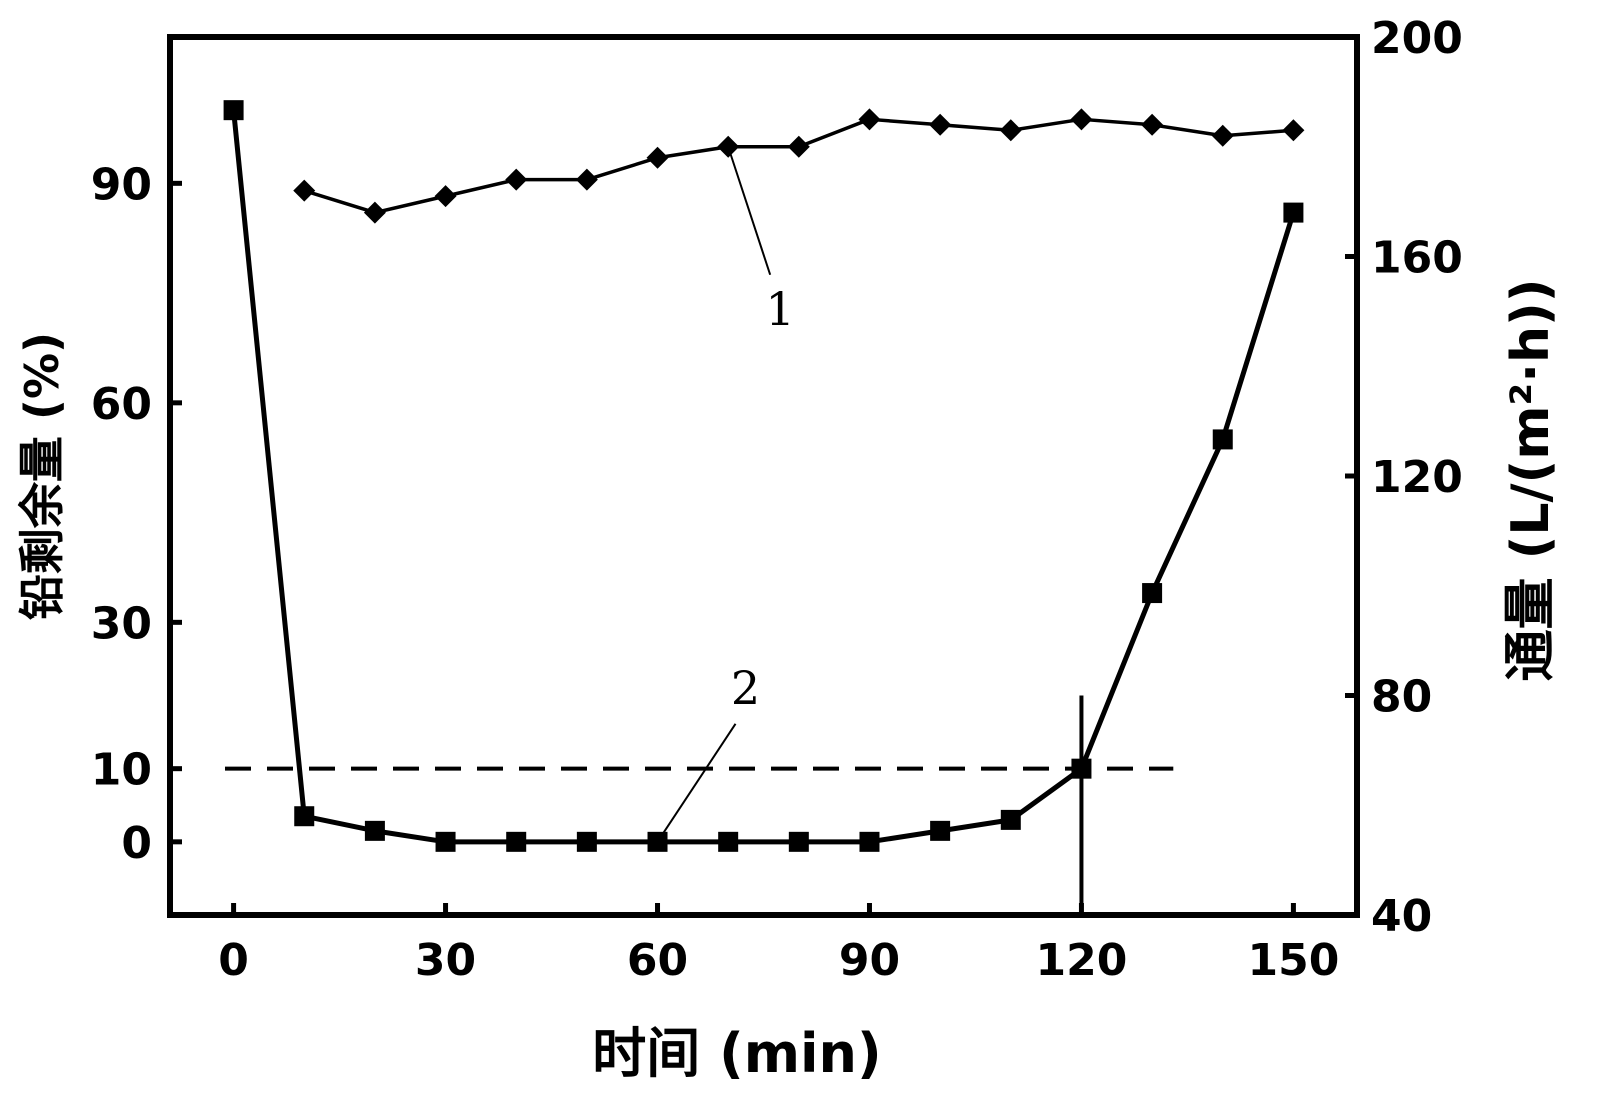  I want to click on x-tick-label: 90, so click(869, 960).